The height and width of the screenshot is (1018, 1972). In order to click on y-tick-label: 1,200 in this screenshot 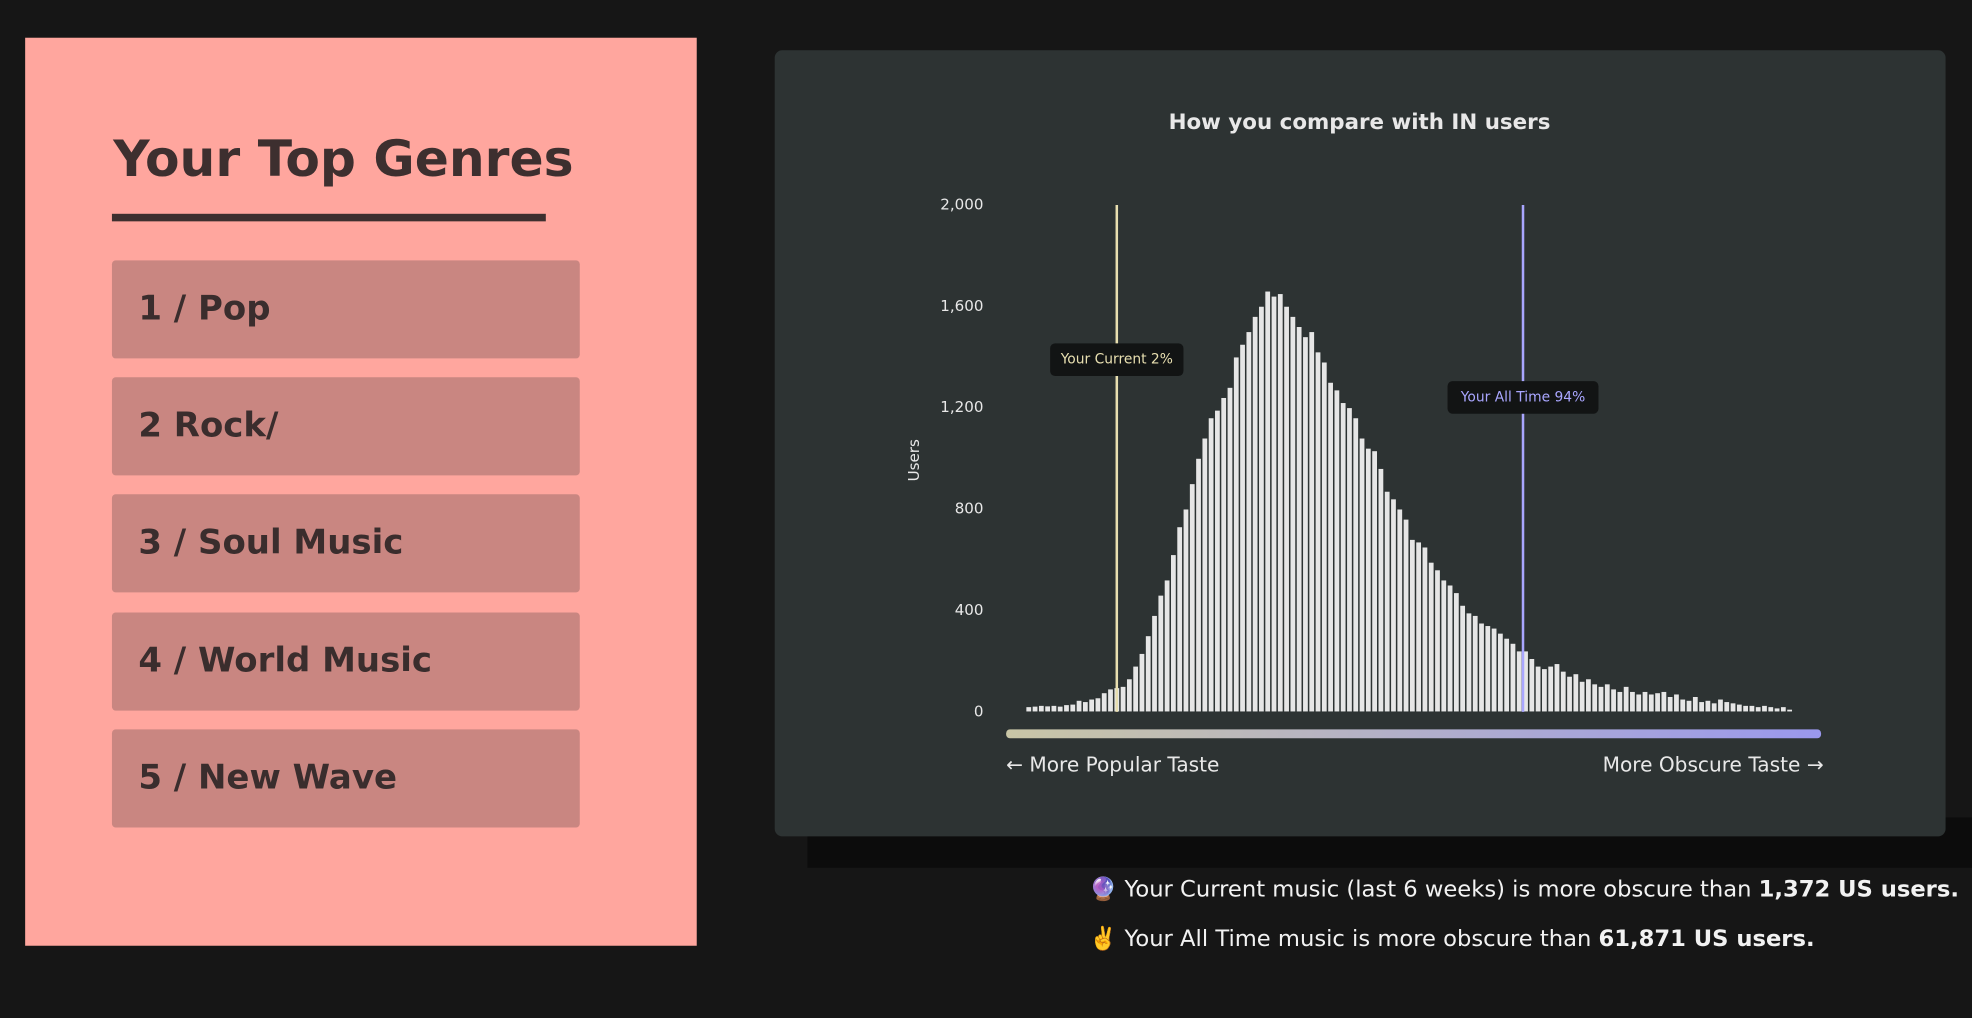, I will do `click(961, 407)`.